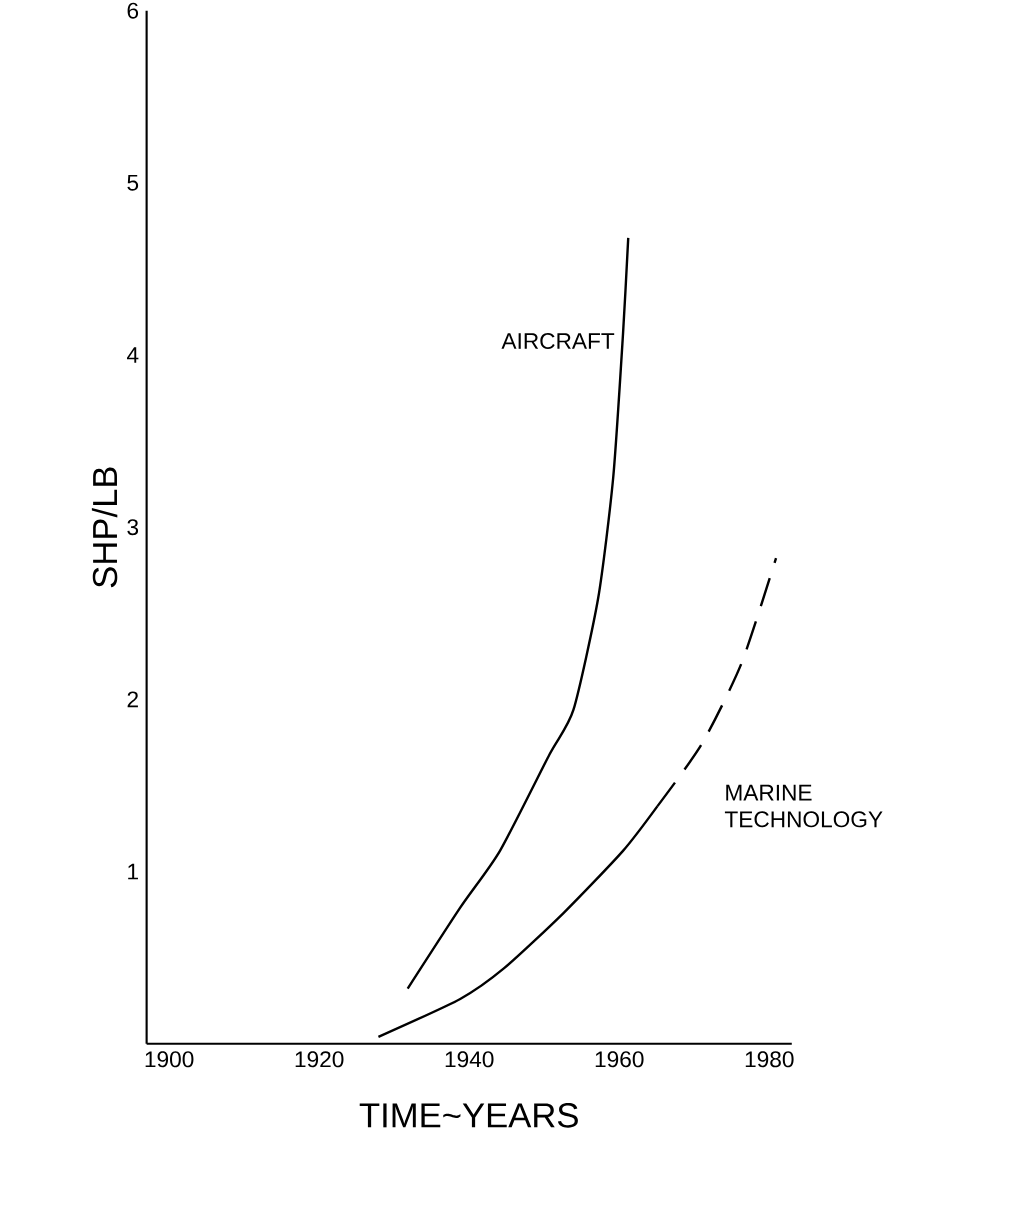 Image resolution: width=1029 pixels, height=1217 pixels. Describe the element at coordinates (133, 10) in the screenshot. I see `y-tick-label: 6` at that location.